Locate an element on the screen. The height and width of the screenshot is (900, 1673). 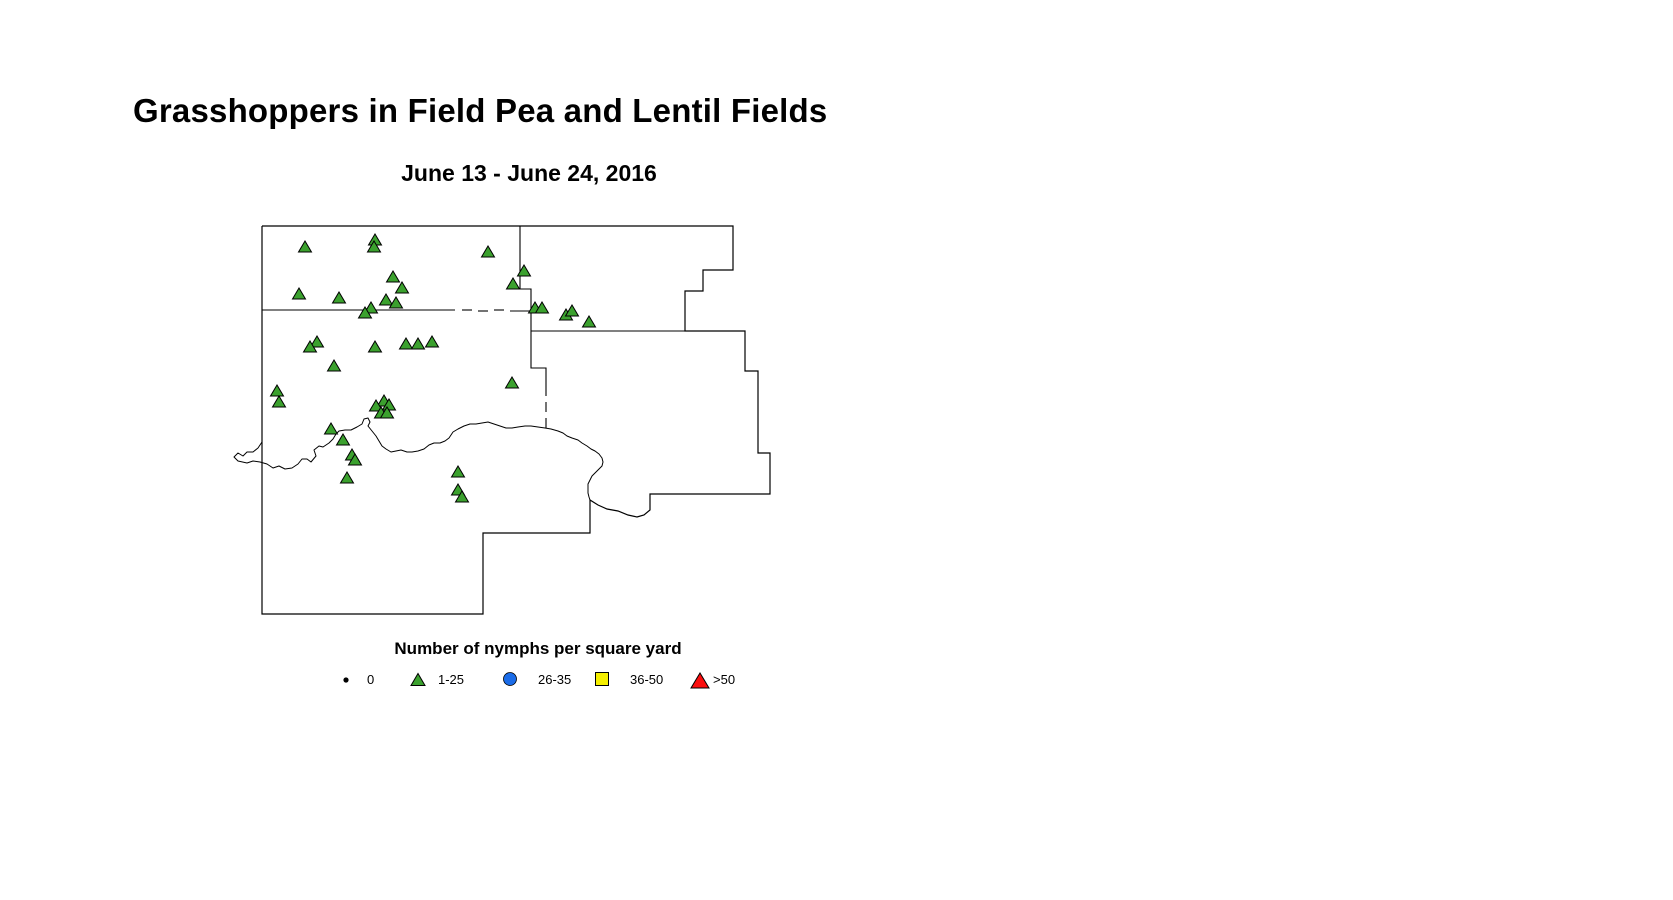
red-triangle-legend-icon is located at coordinates (700, 680).